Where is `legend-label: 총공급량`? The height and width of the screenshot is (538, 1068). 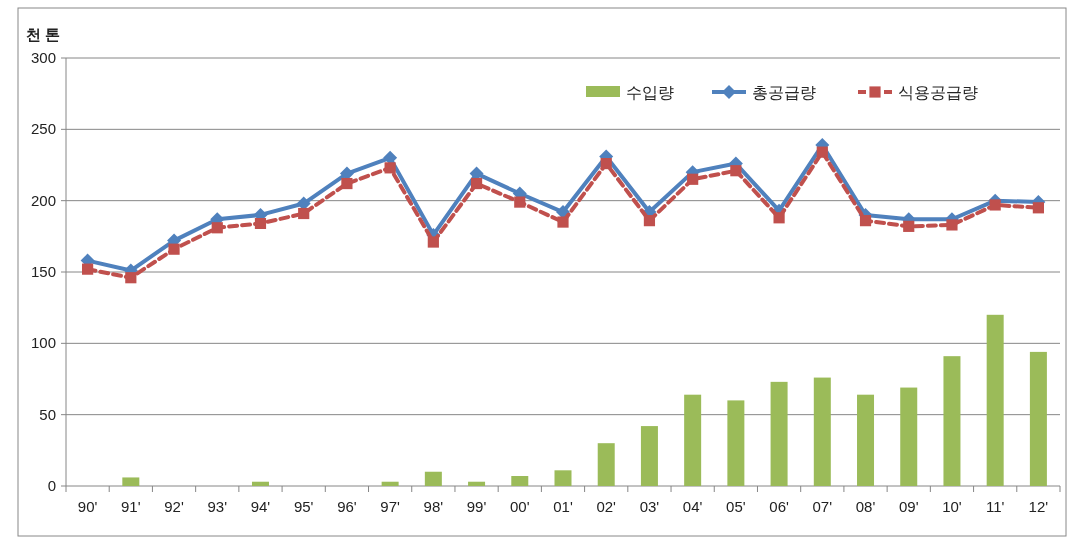
legend-label: 총공급량 is located at coordinates (784, 92).